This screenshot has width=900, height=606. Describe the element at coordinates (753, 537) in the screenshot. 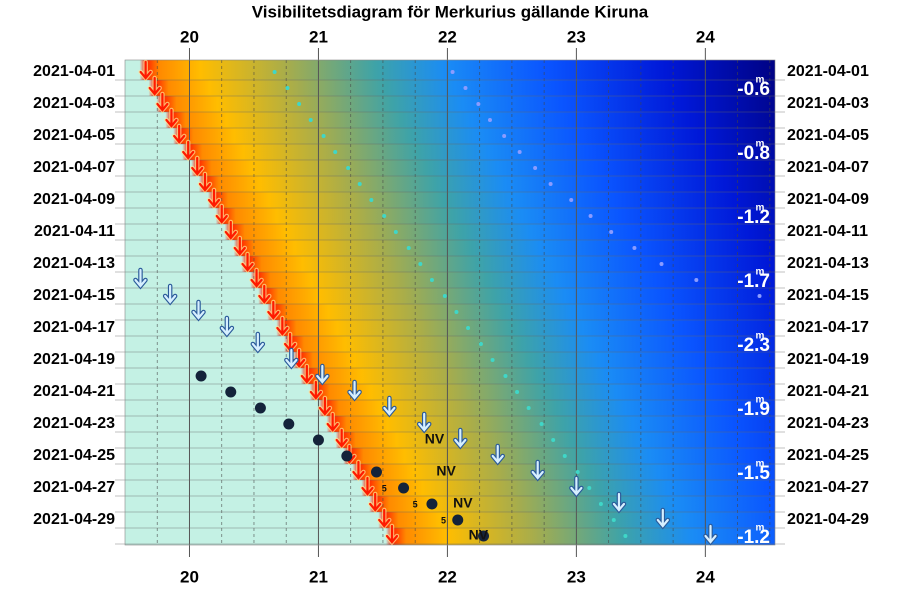

I see `magnitude-label: -1.2` at that location.